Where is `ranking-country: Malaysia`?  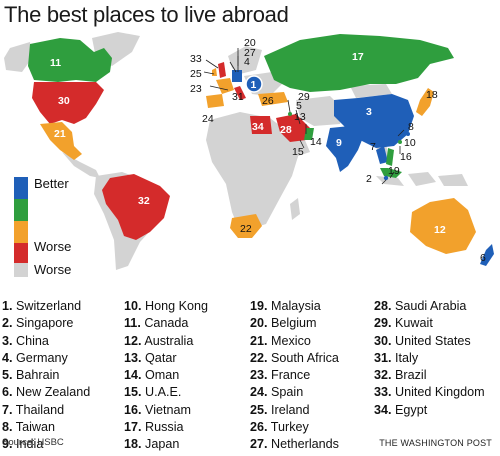 ranking-country: Malaysia is located at coordinates (296, 306).